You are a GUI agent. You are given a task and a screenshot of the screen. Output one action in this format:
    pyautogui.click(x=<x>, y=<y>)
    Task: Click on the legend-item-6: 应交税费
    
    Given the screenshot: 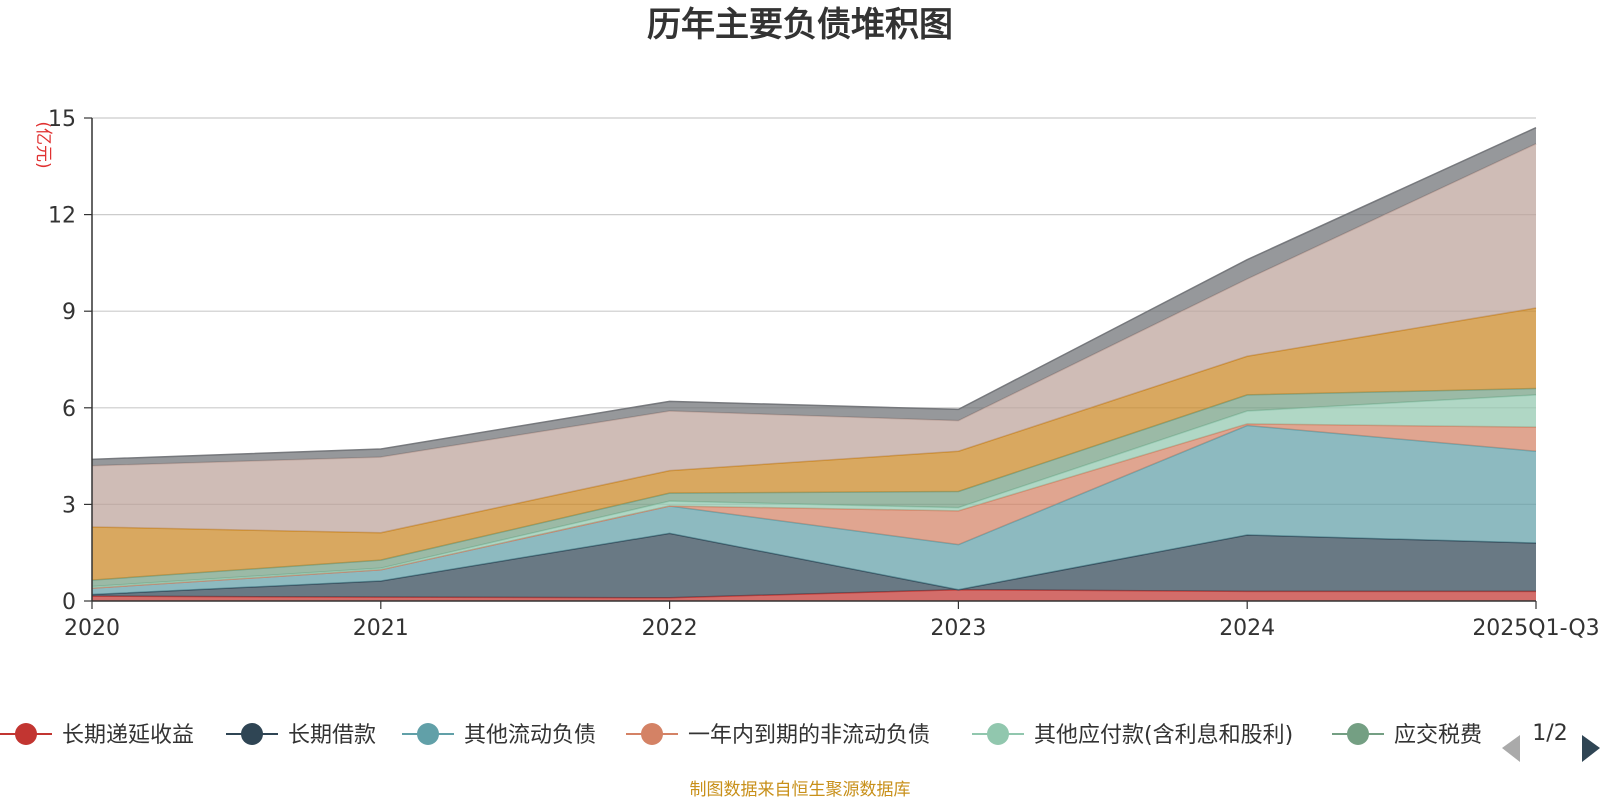 What is the action you would take?
    pyautogui.click(x=1407, y=735)
    